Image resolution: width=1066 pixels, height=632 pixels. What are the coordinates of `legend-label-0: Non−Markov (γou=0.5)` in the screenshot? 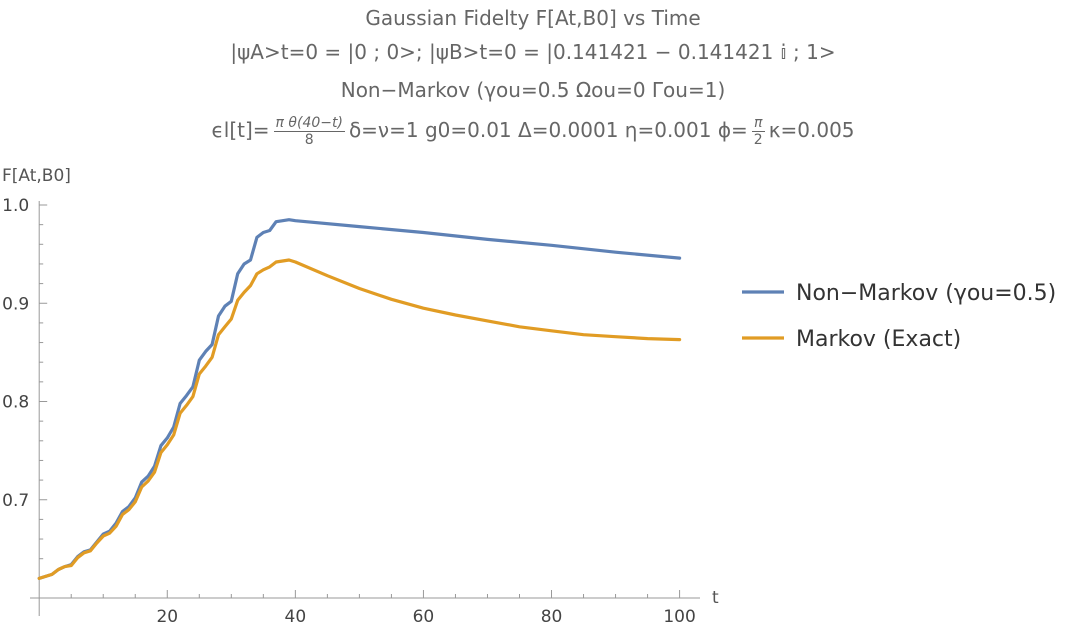 It's located at (926, 293).